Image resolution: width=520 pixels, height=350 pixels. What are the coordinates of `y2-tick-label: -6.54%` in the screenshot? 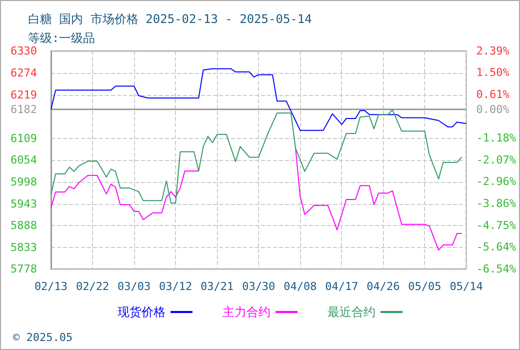 It's located at (496, 269).